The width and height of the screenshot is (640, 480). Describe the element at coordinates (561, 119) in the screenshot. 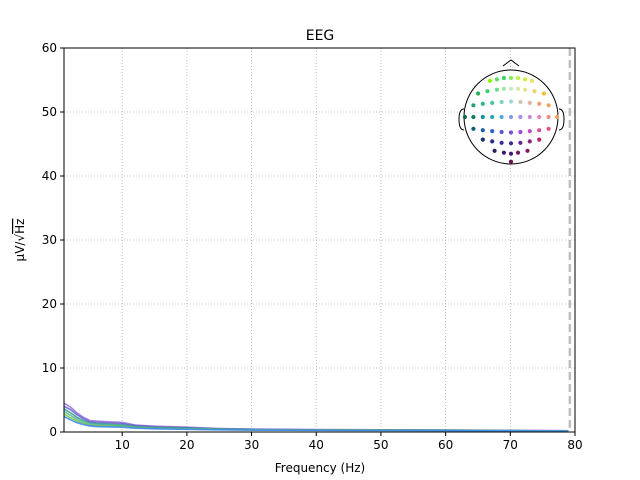

I see `head-right-ear` at that location.